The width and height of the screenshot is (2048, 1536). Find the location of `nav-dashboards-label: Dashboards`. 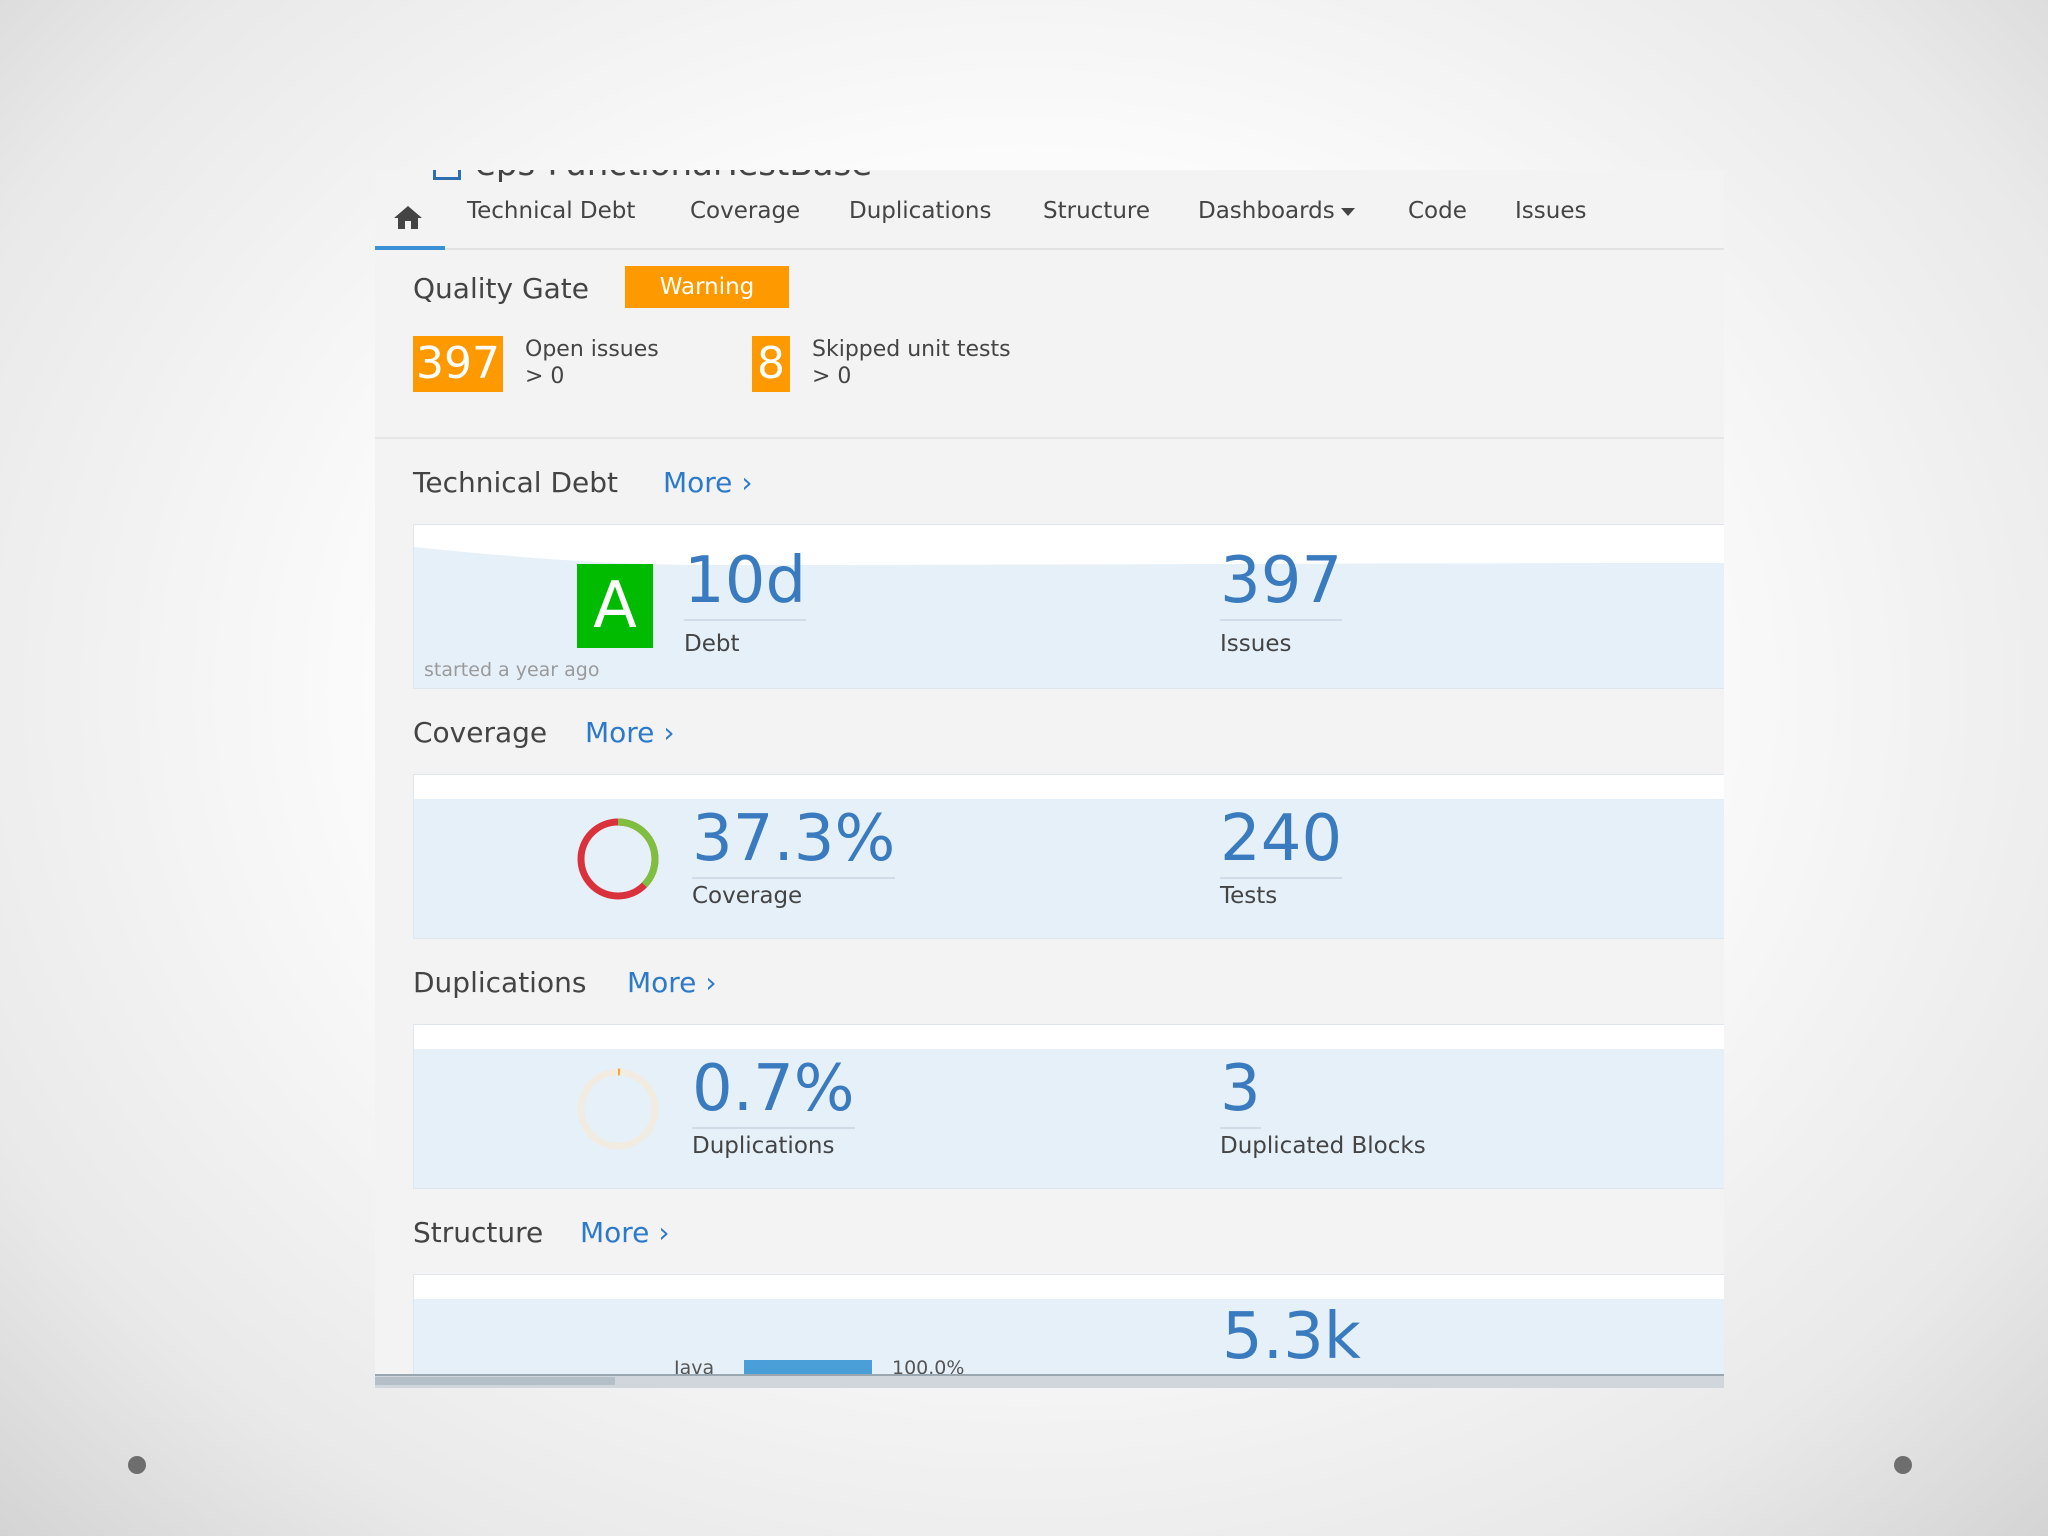

nav-dashboards-label: Dashboards is located at coordinates (1266, 211).